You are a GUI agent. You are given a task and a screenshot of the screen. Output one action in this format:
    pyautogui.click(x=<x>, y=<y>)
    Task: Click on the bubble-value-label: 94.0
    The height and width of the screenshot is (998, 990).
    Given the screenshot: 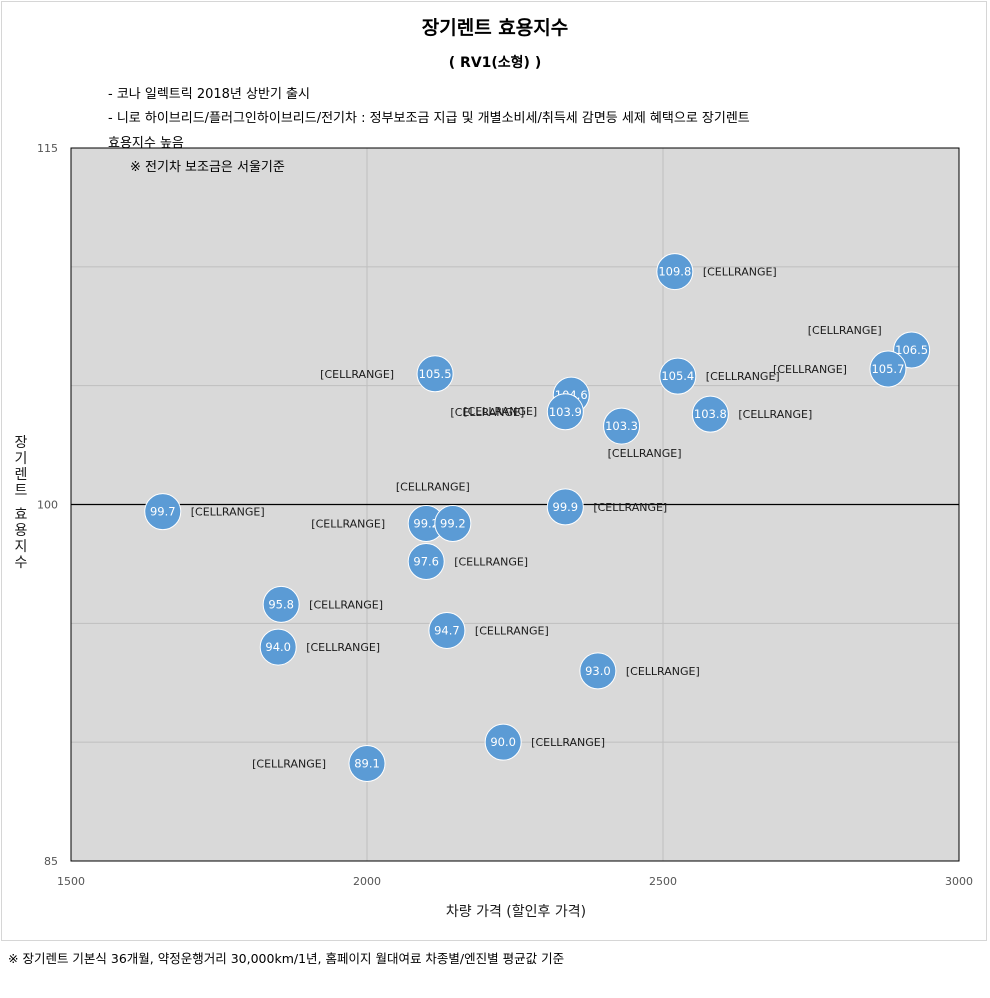 What is the action you would take?
    pyautogui.click(x=278, y=647)
    